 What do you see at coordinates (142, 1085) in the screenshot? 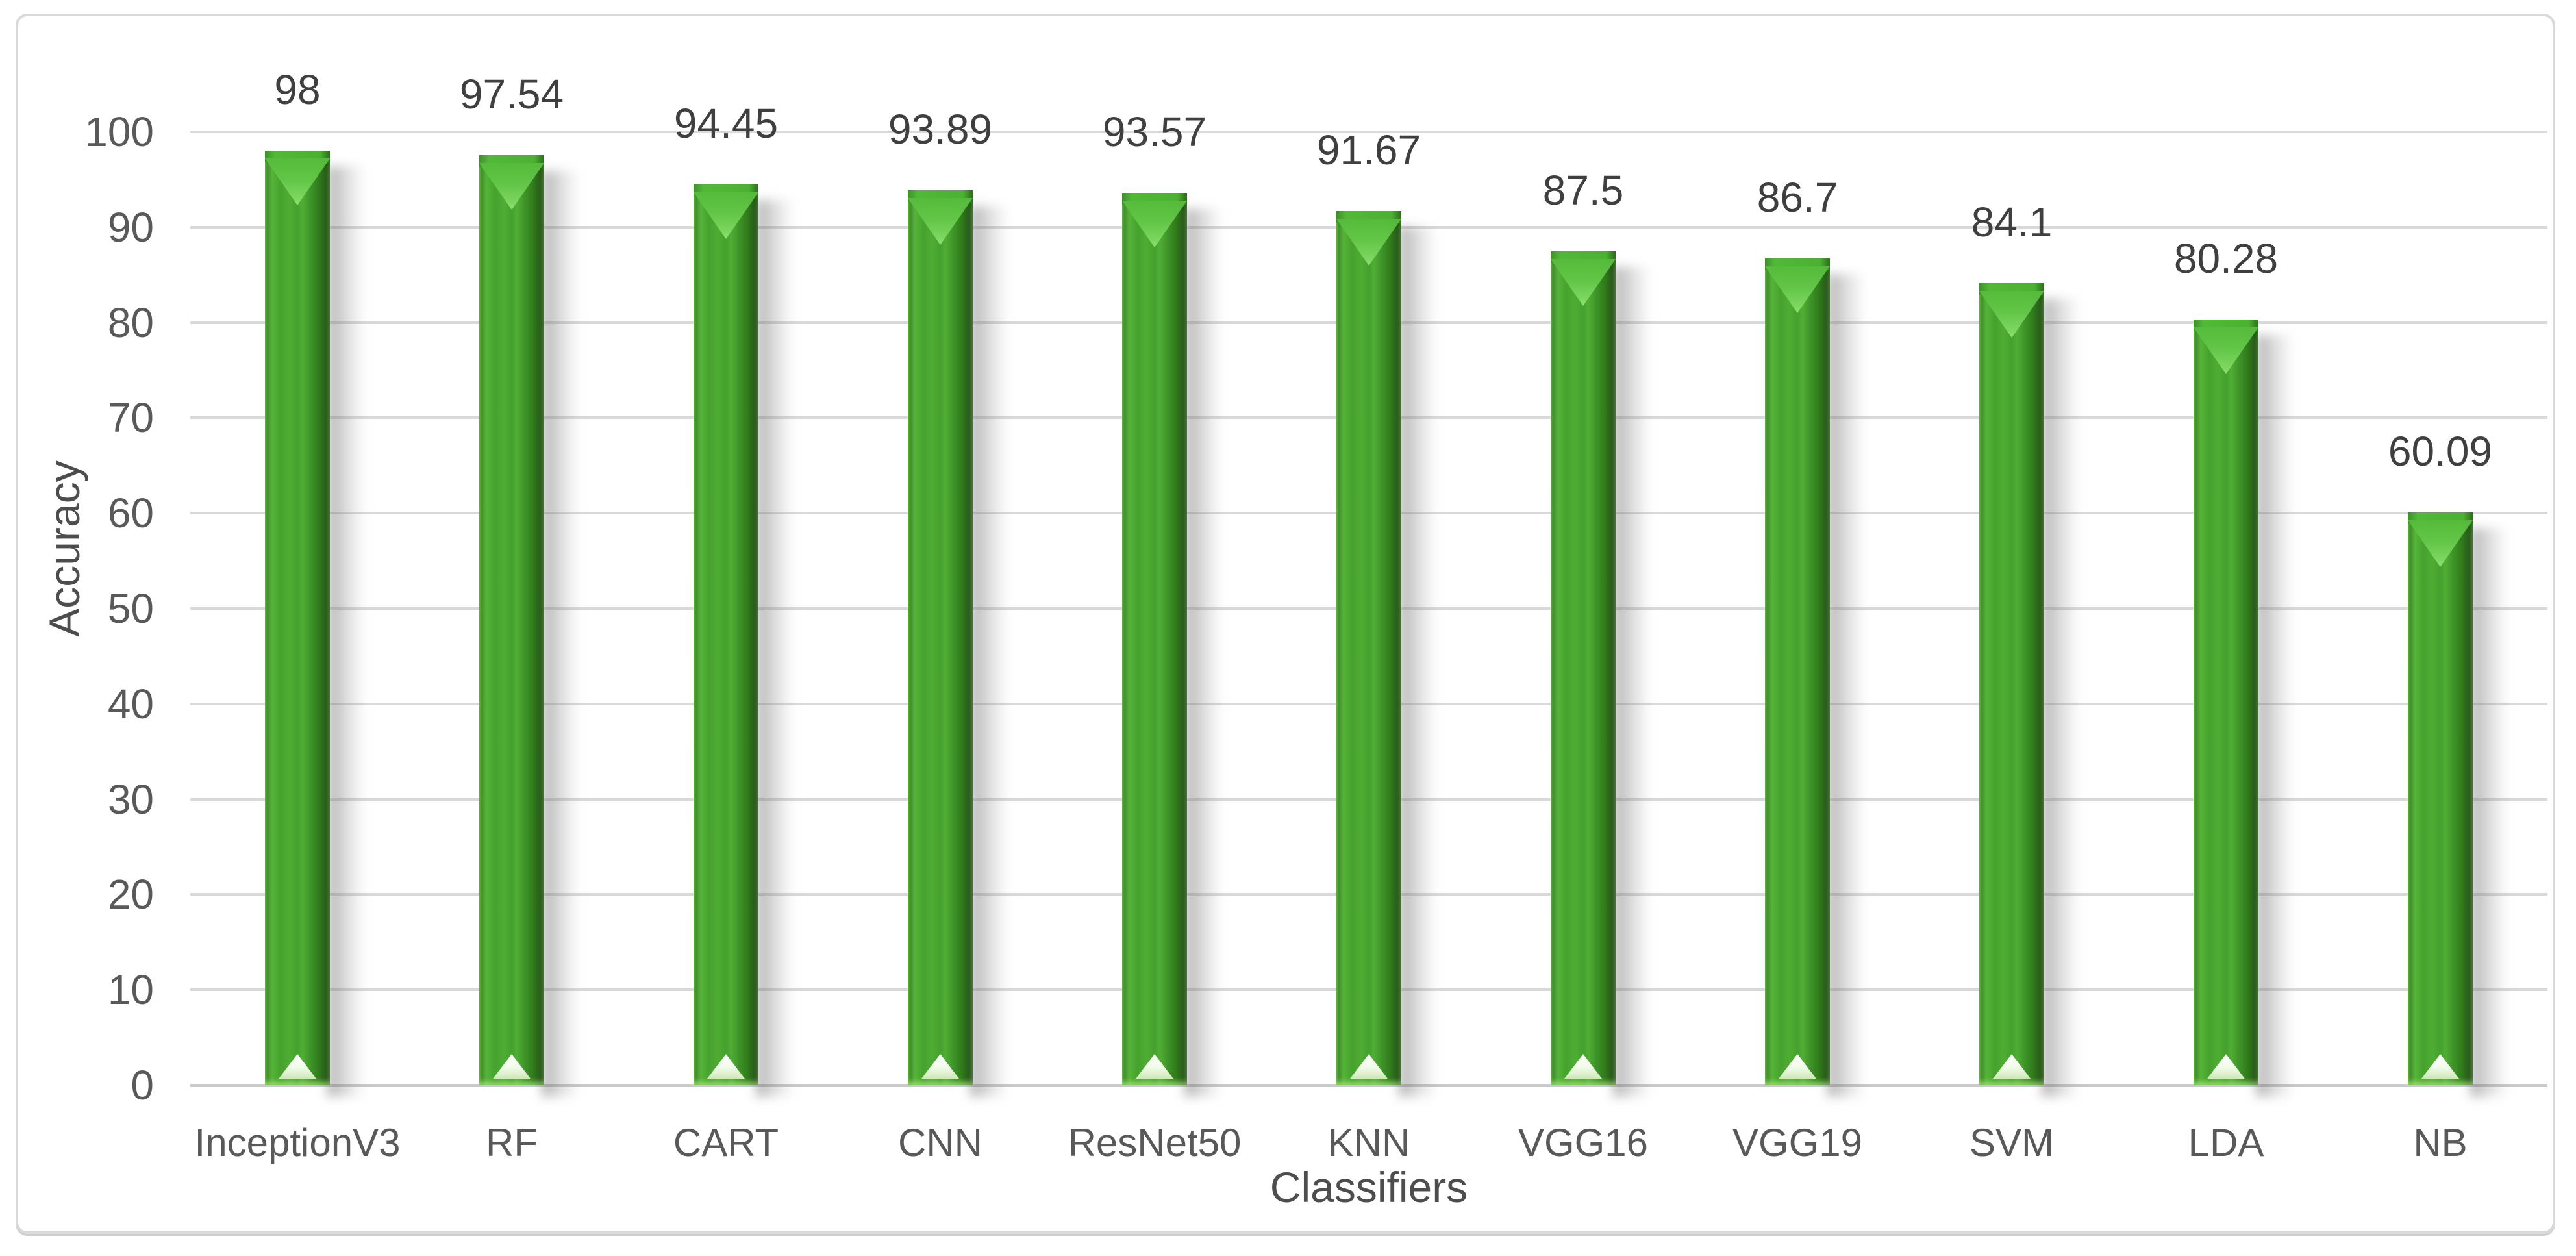
I see `y-tick-label: 0` at bounding box center [142, 1085].